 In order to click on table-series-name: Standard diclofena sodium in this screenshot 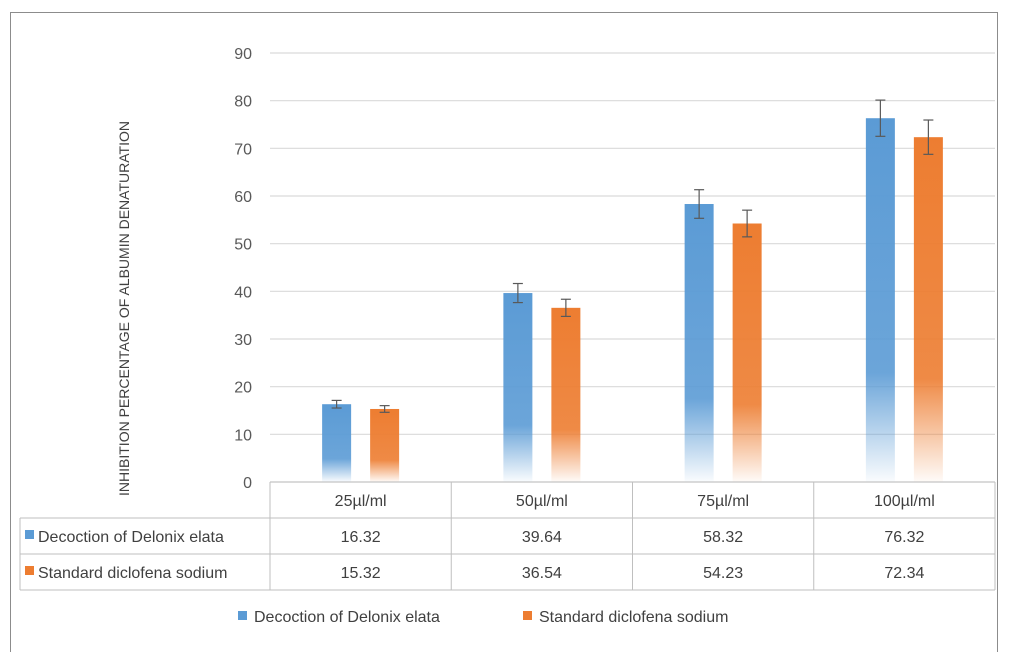, I will do `click(132, 573)`.